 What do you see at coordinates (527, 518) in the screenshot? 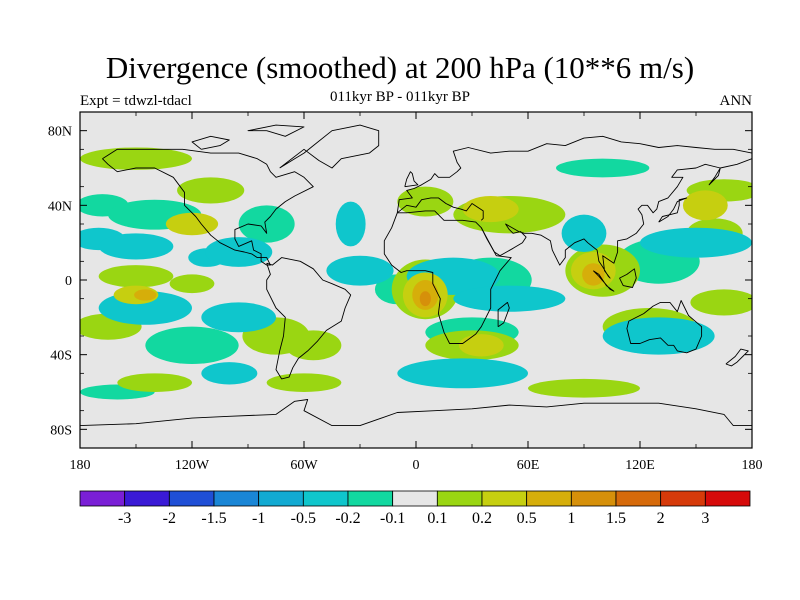
I see `colorbar-label: 0.5` at bounding box center [527, 518].